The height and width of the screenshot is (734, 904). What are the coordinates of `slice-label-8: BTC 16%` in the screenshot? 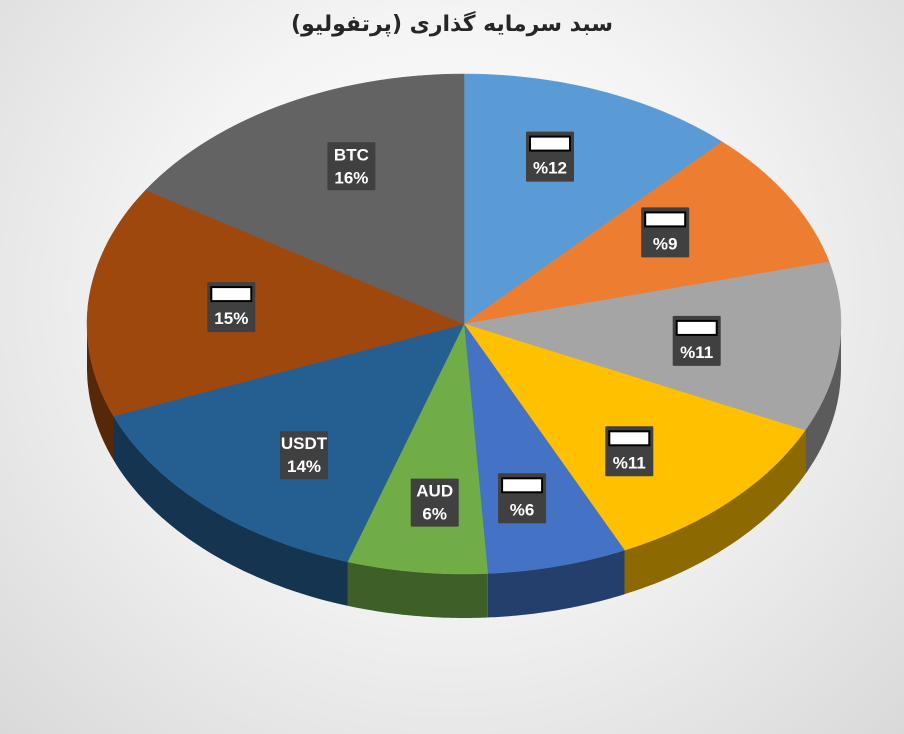 It's located at (351, 166).